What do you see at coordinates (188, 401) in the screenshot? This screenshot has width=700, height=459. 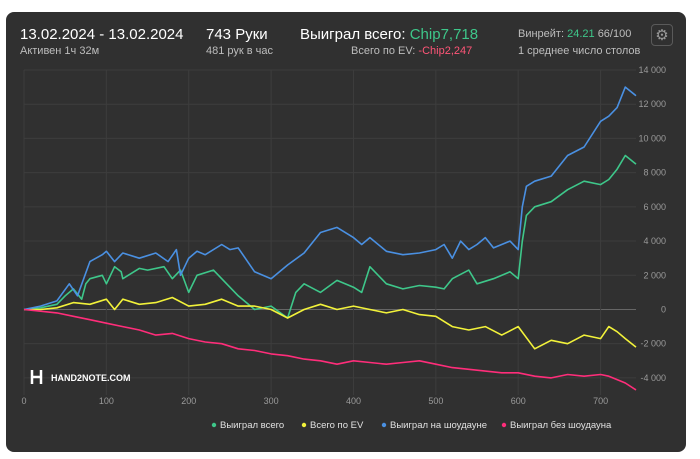 I see `x-tick-label: 200` at bounding box center [188, 401].